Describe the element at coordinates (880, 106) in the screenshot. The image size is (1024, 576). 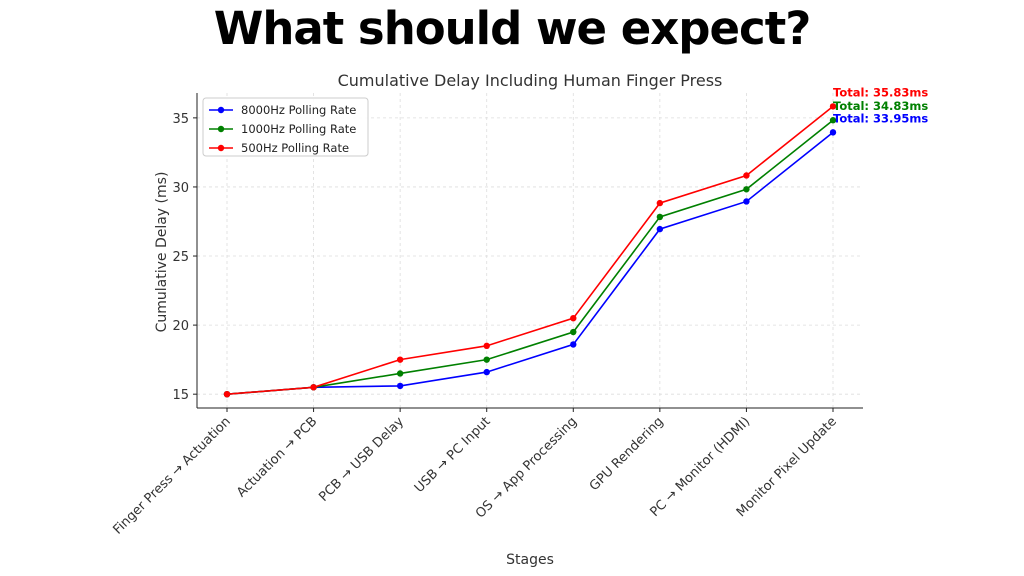
I see `total-label: Total: 34.83ms` at that location.